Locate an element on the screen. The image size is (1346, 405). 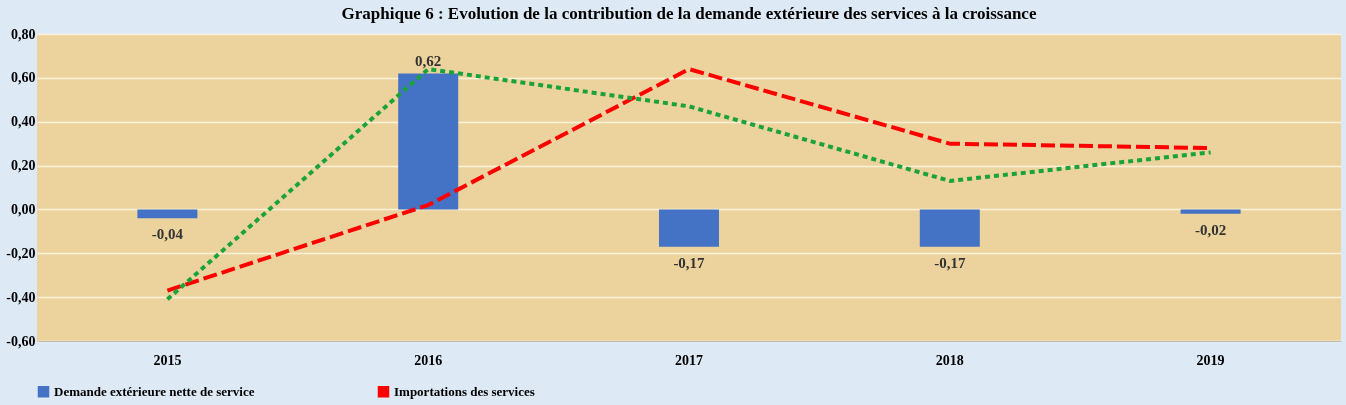
y-tick-label: 0,60 is located at coordinates (23, 78).